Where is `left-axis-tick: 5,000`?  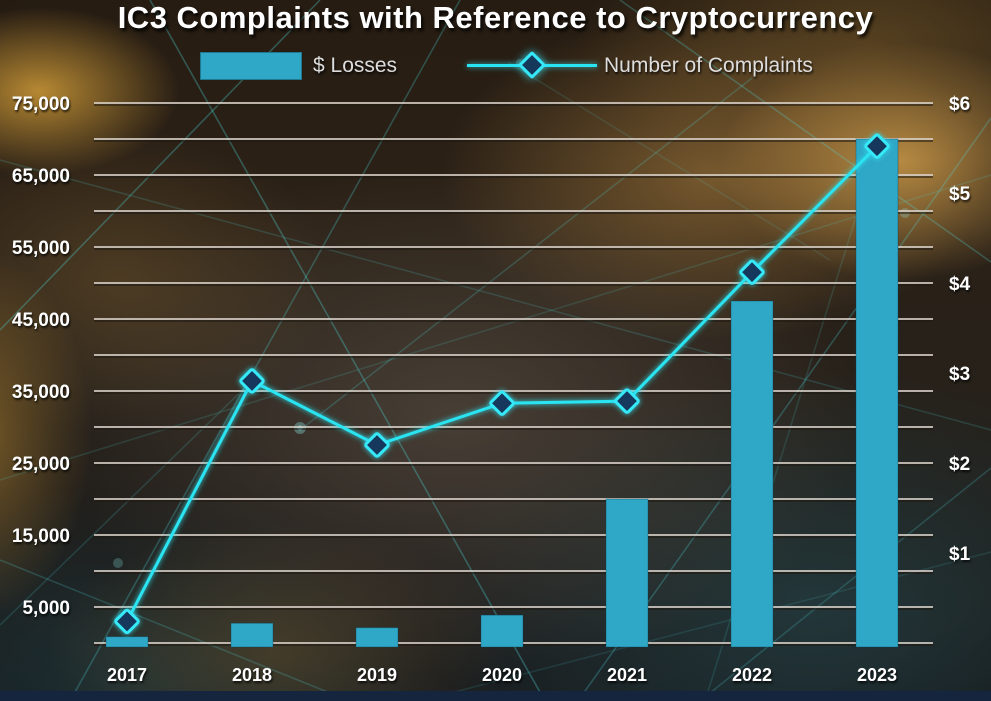
left-axis-tick: 5,000 is located at coordinates (46, 608).